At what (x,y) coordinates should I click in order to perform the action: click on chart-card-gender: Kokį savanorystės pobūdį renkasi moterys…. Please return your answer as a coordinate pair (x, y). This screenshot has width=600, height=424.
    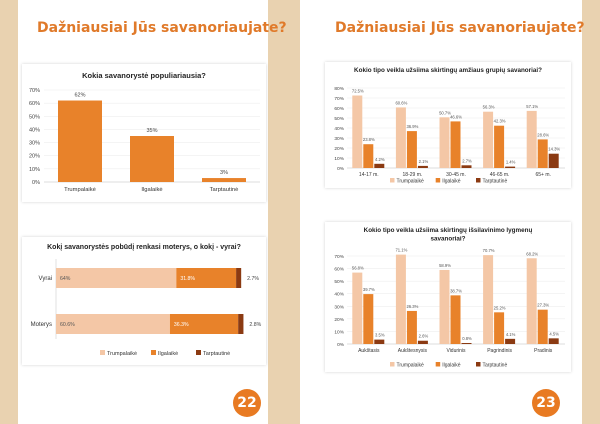
    Looking at the image, I should click on (144, 301).